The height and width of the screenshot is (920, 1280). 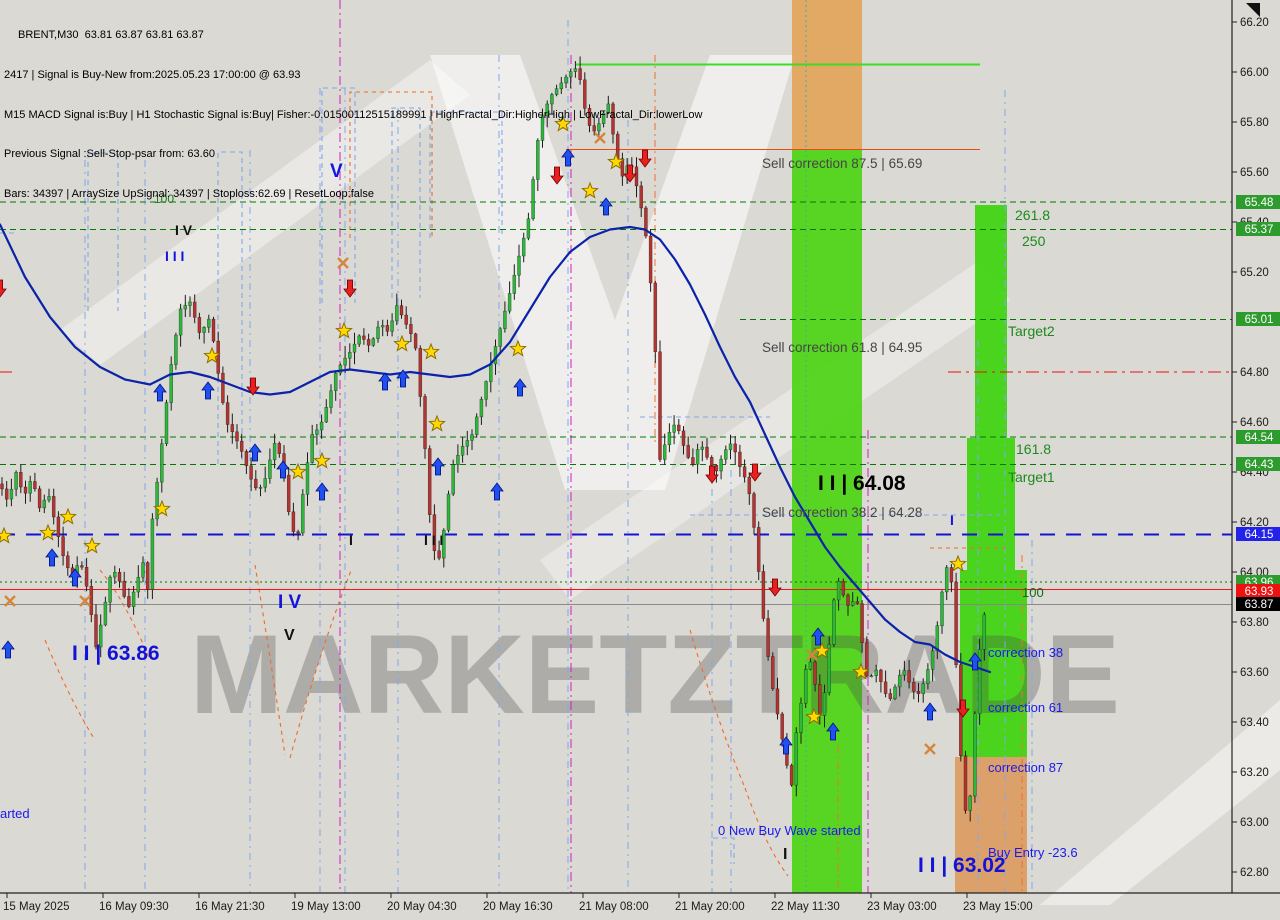 What do you see at coordinates (1254, 523) in the screenshot?
I see `price-tick-label: 64.20` at bounding box center [1254, 523].